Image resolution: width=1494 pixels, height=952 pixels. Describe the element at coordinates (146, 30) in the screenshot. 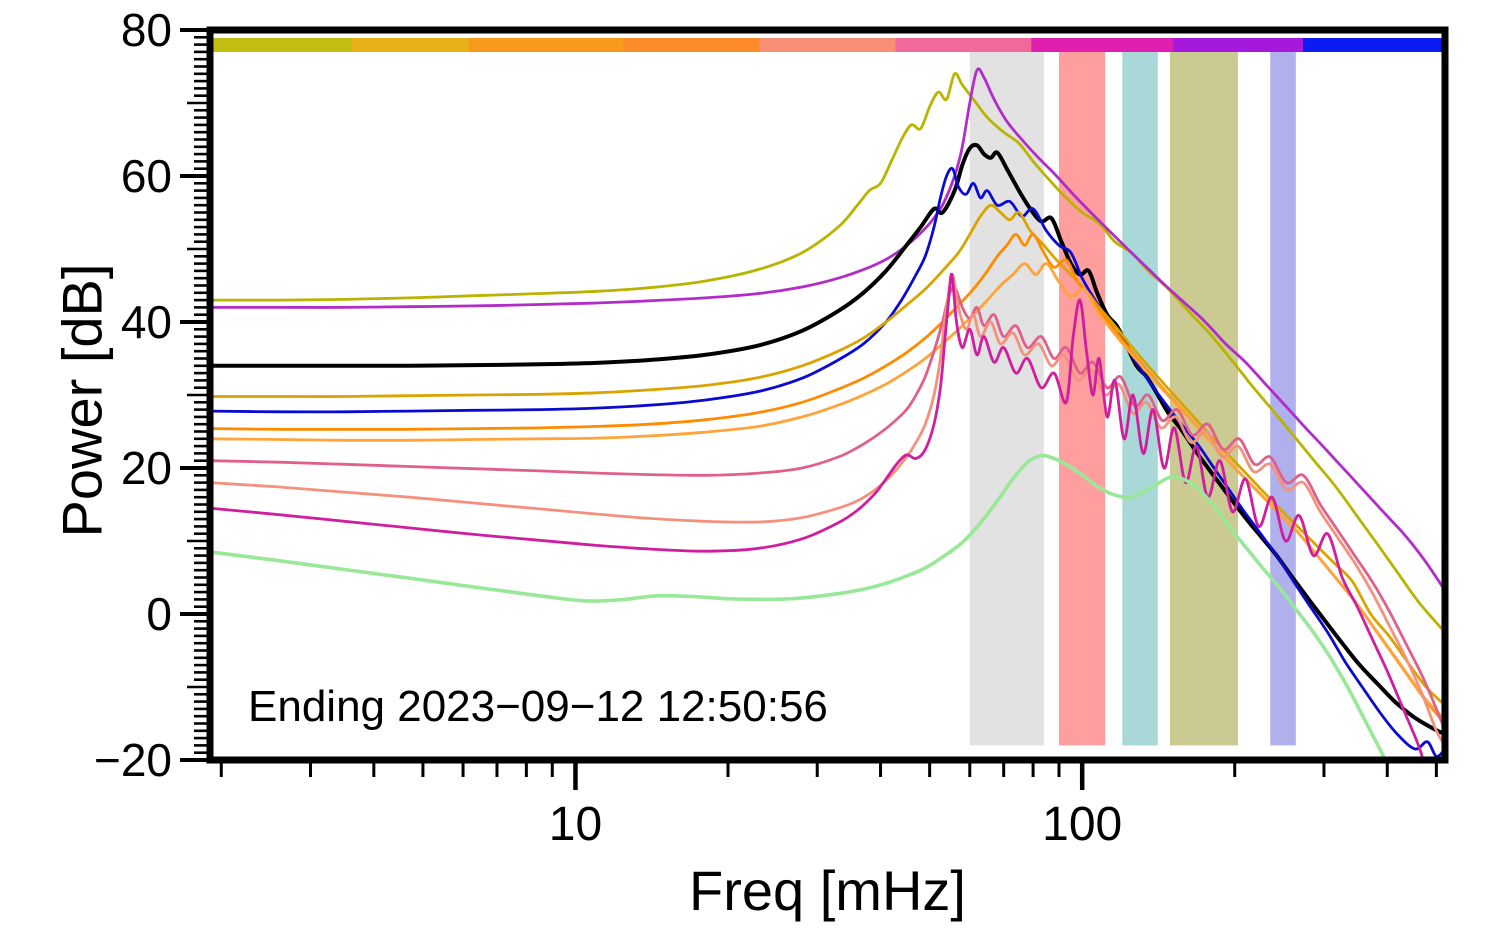

I see `y-tick-label: 80` at that location.